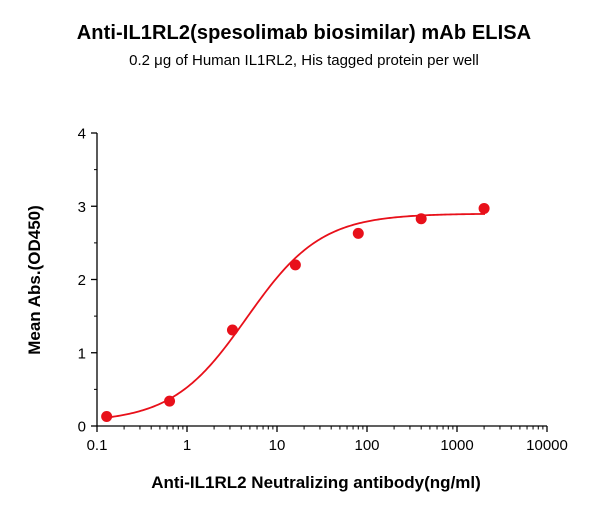 The height and width of the screenshot is (513, 608). What do you see at coordinates (456, 445) in the screenshot?
I see `x-tick-label: 1000` at bounding box center [456, 445].